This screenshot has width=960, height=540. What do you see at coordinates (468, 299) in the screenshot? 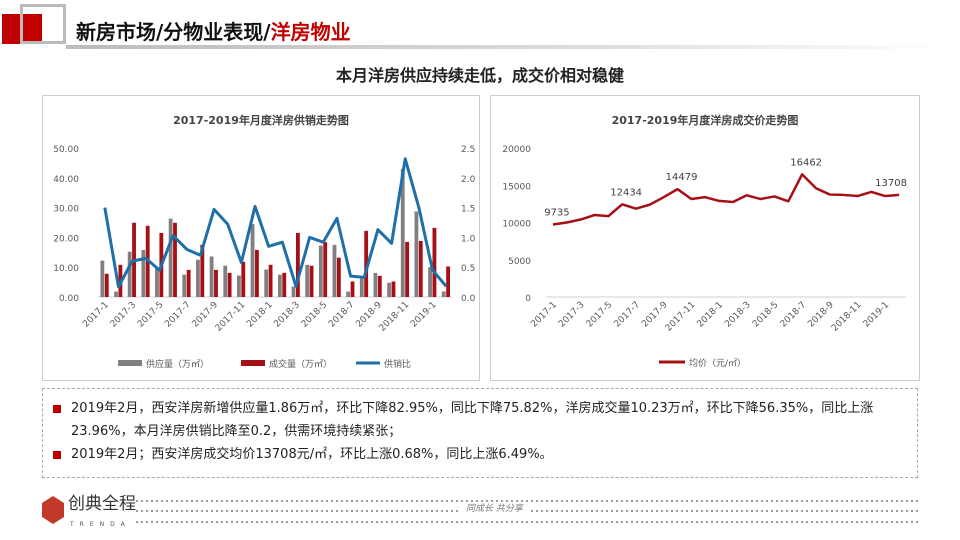
I see `y2-tick-label: 0.0` at bounding box center [468, 299].